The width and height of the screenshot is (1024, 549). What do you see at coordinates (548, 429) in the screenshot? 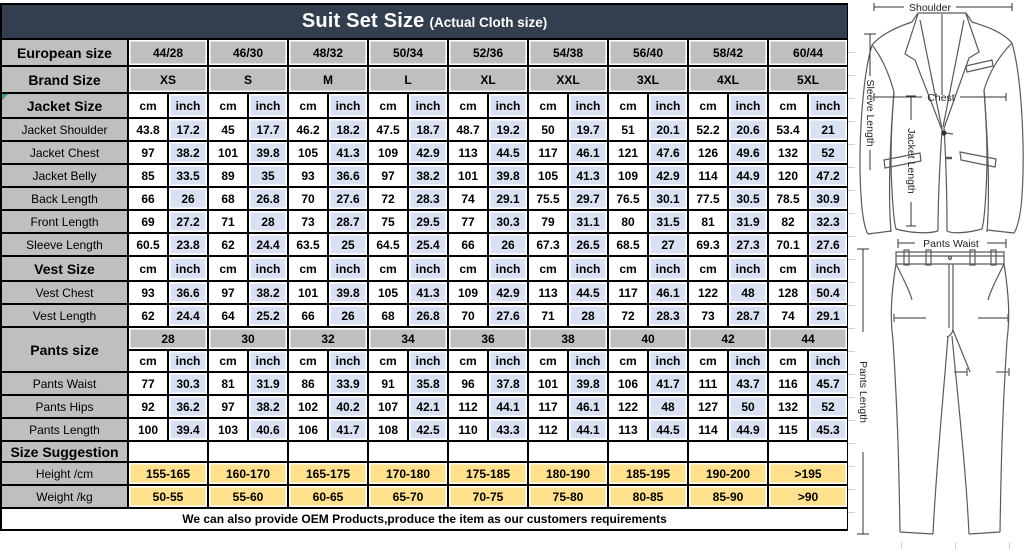
I see `cm-value-cell: 112` at bounding box center [548, 429].